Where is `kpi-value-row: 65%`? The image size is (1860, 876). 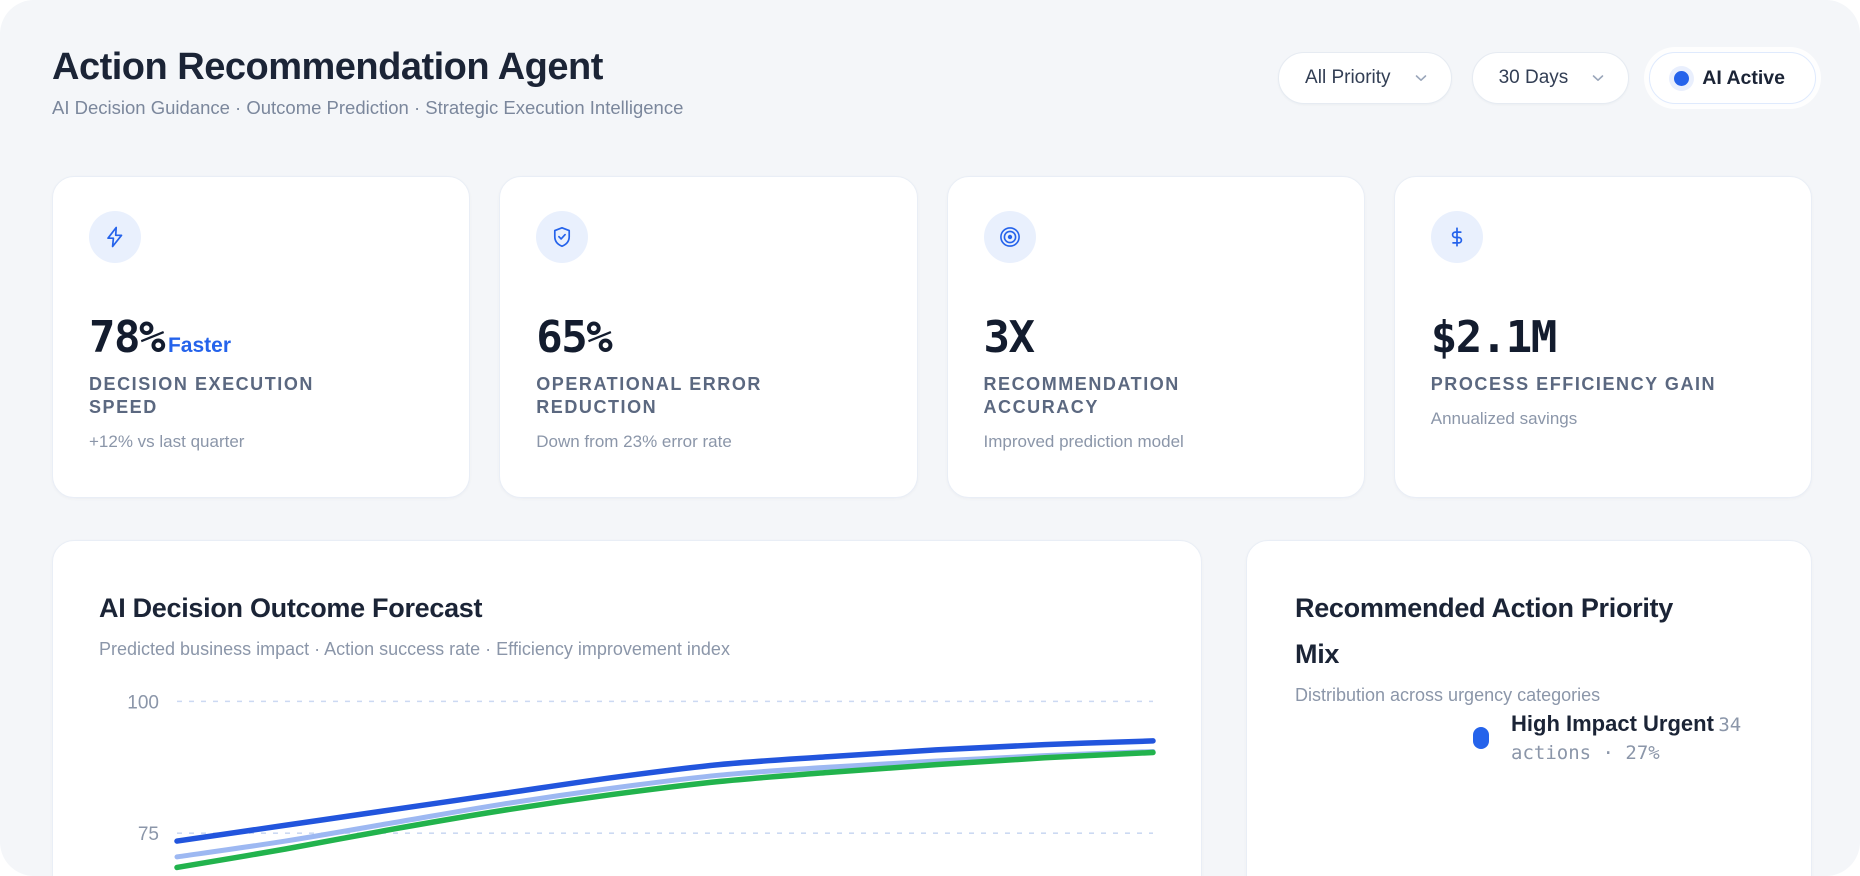 kpi-value-row: 65% is located at coordinates (708, 338).